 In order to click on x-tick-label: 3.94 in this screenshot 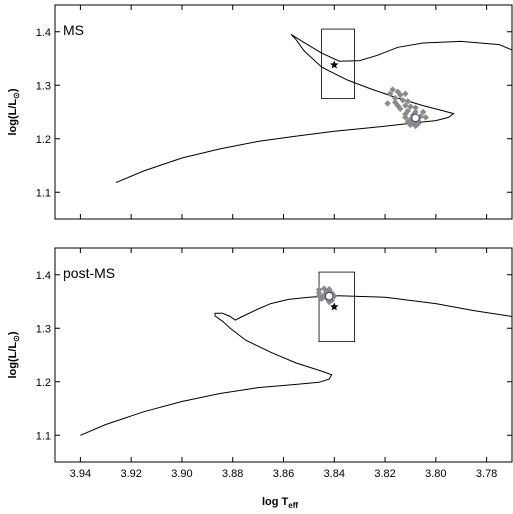, I will do `click(80, 474)`.